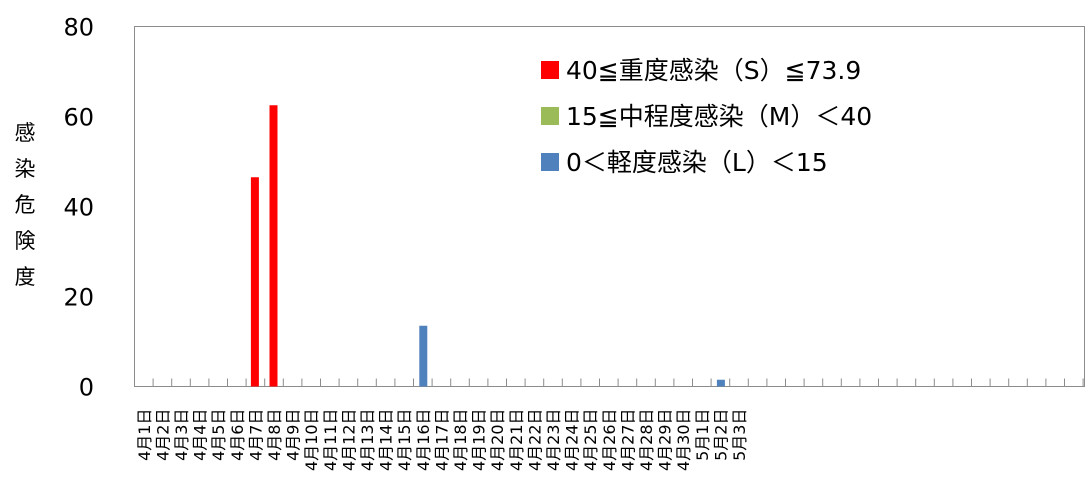  Describe the element at coordinates (386, 440) in the screenshot. I see `x-tick-label: 4月14日` at that location.